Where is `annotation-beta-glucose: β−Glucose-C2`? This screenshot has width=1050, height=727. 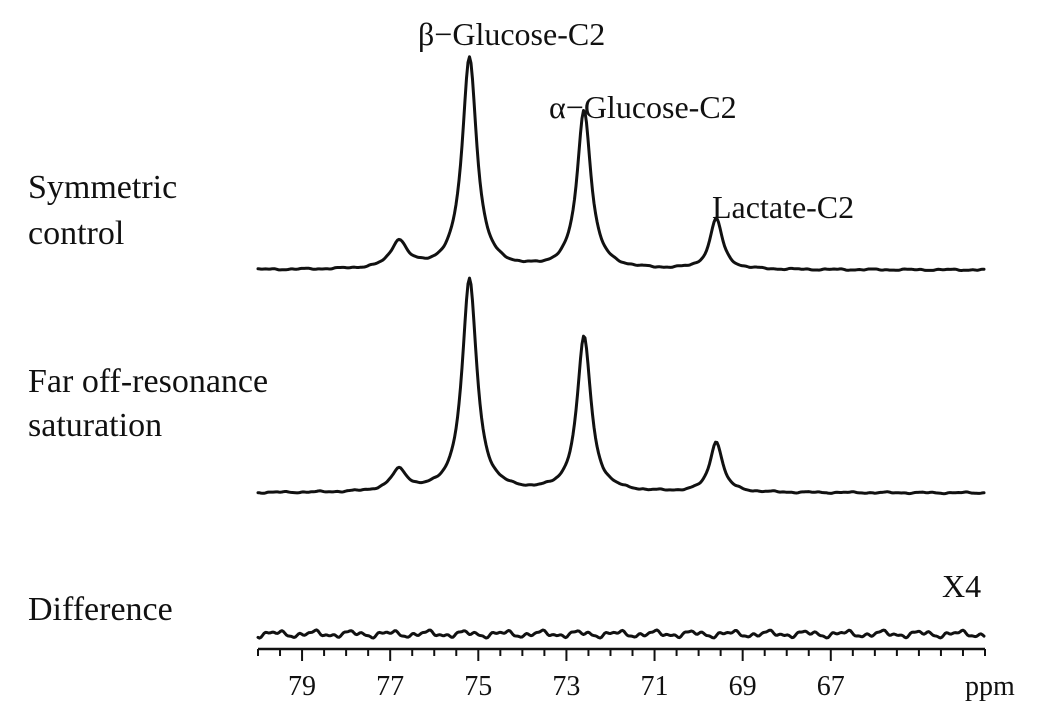 annotation-beta-glucose: β−Glucose-C2 is located at coordinates (511, 34).